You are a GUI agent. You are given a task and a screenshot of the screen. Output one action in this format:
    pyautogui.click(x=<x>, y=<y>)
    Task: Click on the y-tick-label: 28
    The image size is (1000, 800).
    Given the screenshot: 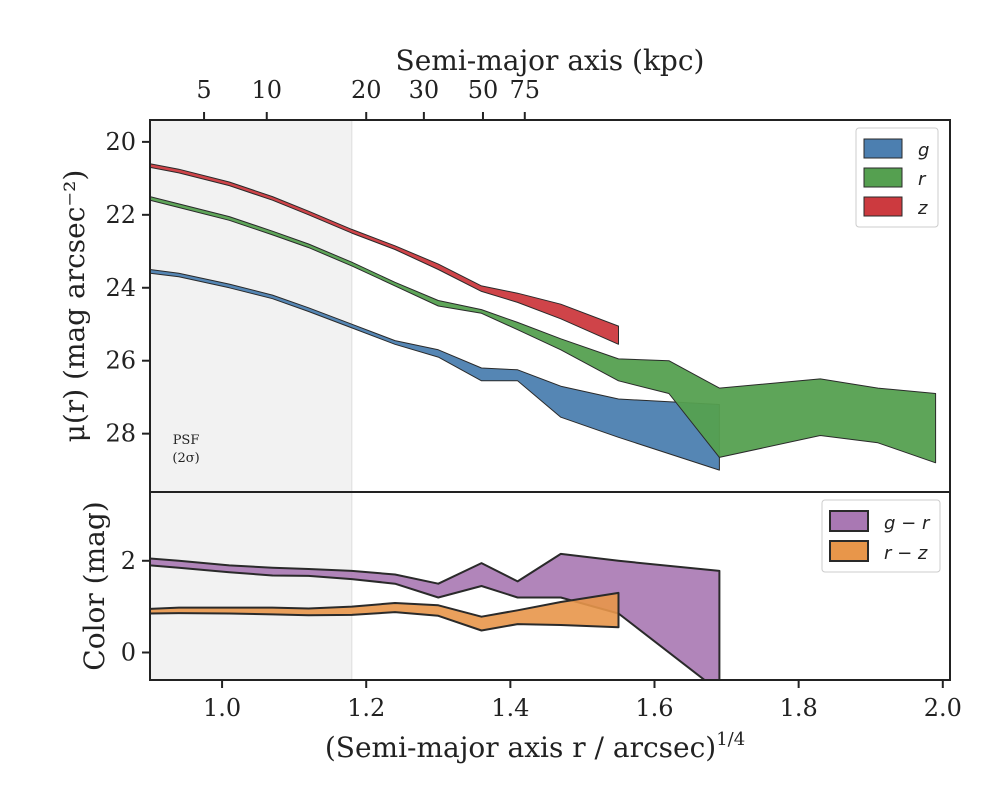 What is the action you would take?
    pyautogui.click(x=120, y=434)
    